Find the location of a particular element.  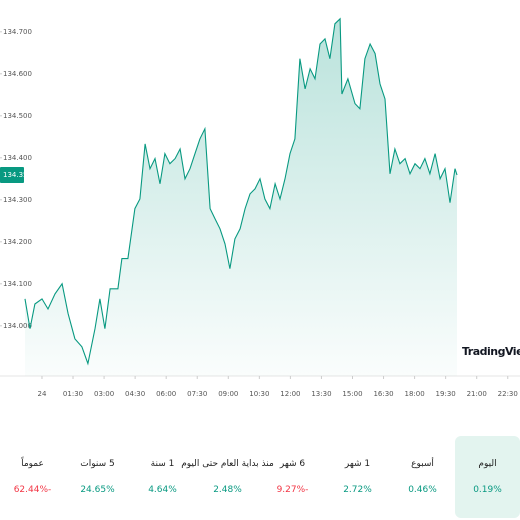

x-tick-label: 04:30 is located at coordinates (135, 394).